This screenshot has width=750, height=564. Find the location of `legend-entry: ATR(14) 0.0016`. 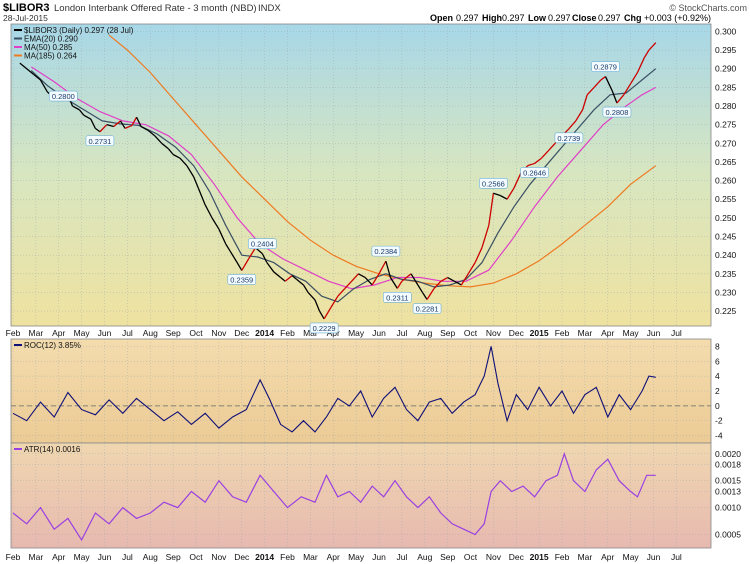

legend-entry: ATR(14) 0.0016 is located at coordinates (52, 449).